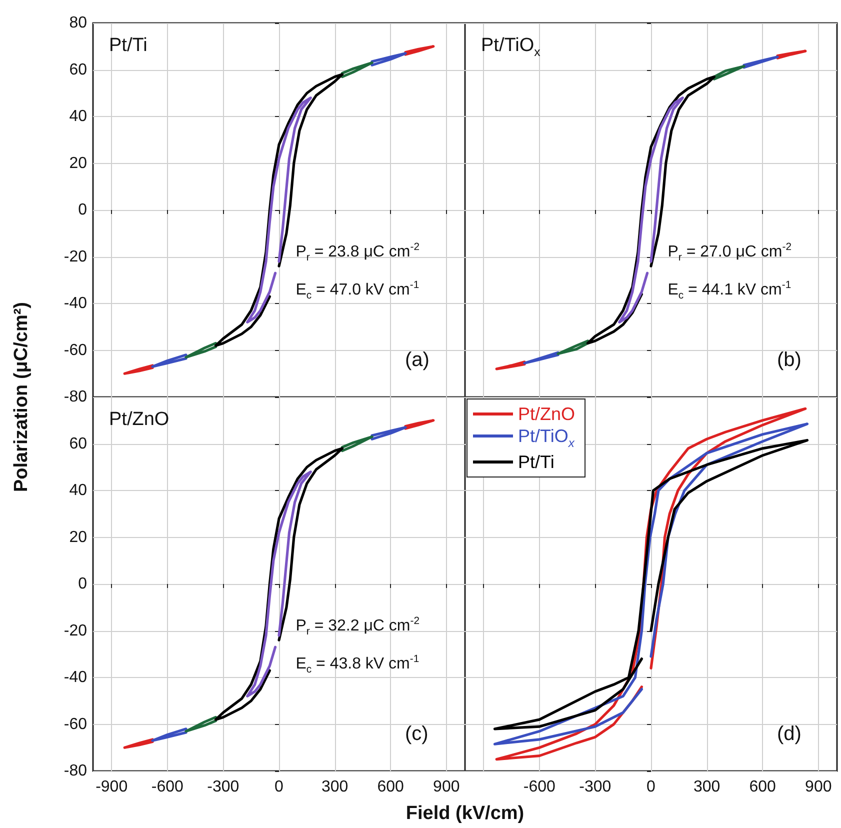  I want to click on text: Pt/TiO$_{x}$, so click(510, 47).